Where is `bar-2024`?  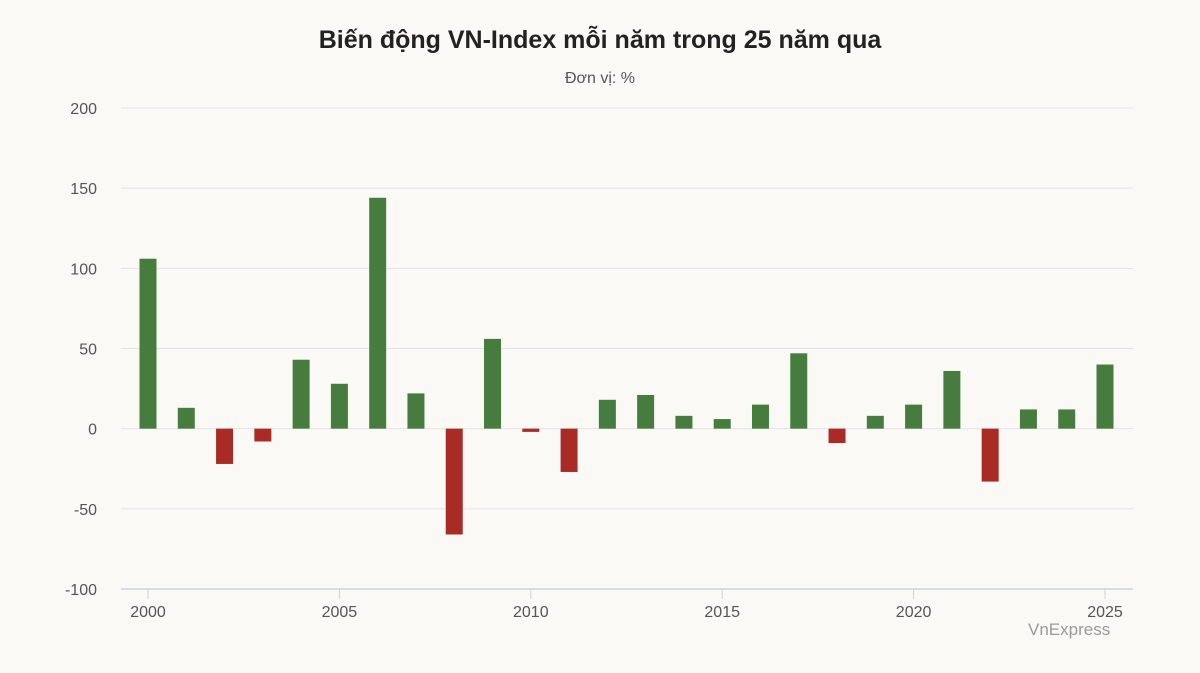
bar-2024 is located at coordinates (1067, 419).